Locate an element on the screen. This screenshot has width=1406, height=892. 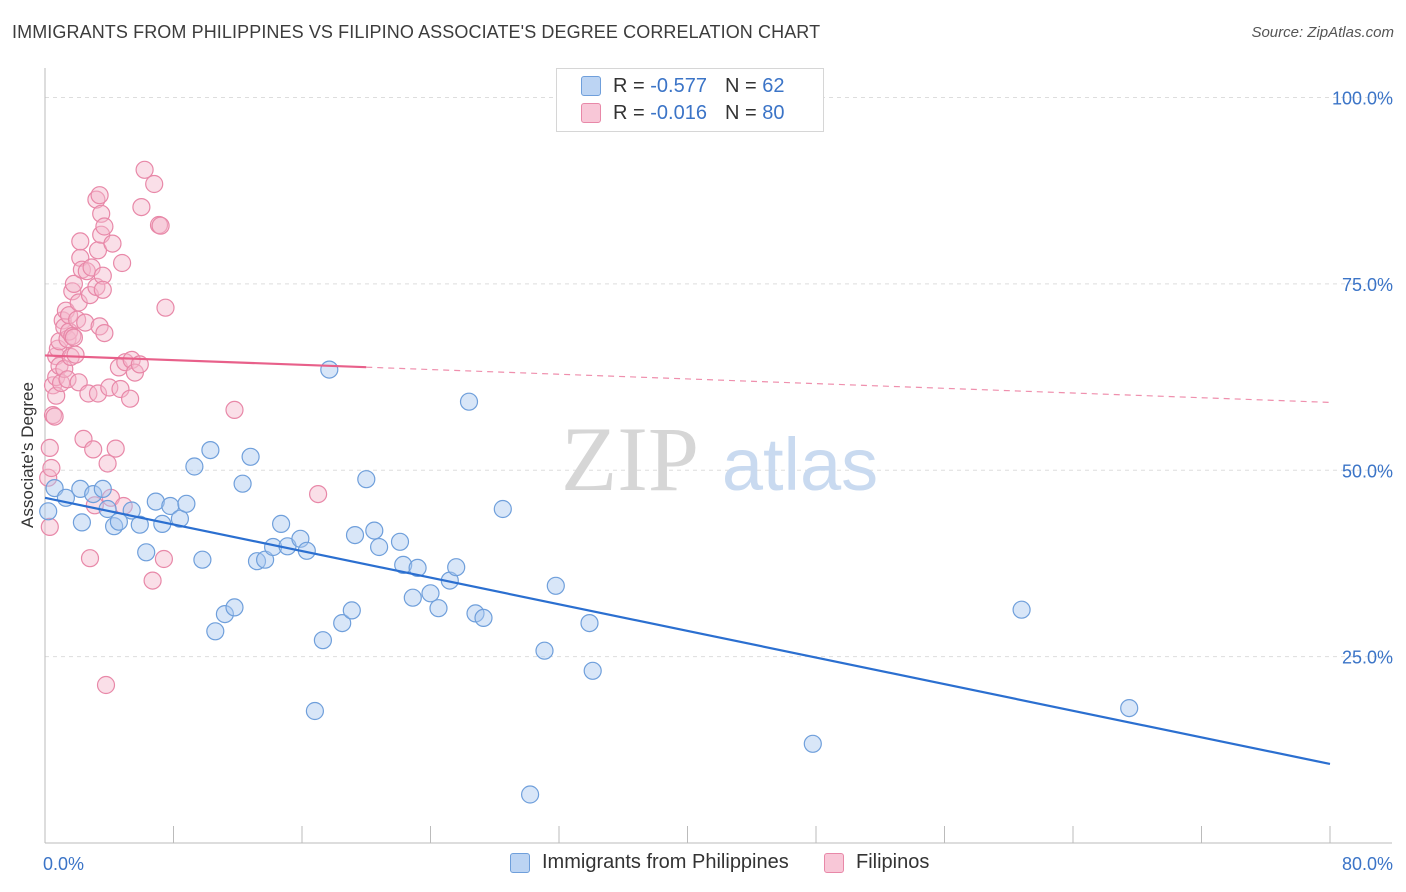
correlation-legend: R = -0.577 N = 62 R = -0.016 N = 80 is located at coordinates (690, 100).